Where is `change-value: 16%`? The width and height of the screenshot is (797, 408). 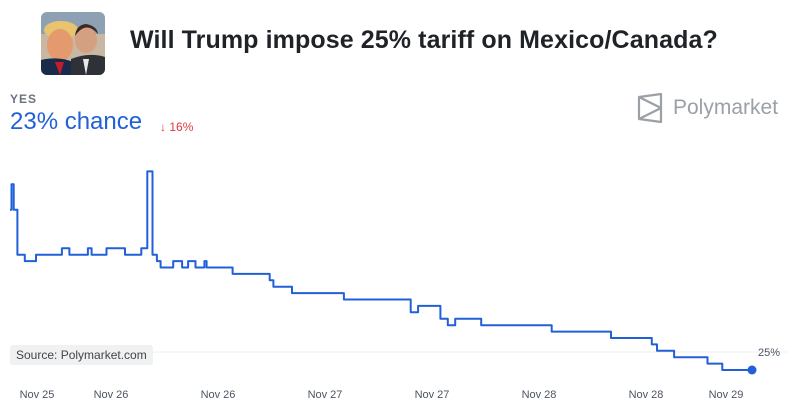
change-value: 16% is located at coordinates (181, 127).